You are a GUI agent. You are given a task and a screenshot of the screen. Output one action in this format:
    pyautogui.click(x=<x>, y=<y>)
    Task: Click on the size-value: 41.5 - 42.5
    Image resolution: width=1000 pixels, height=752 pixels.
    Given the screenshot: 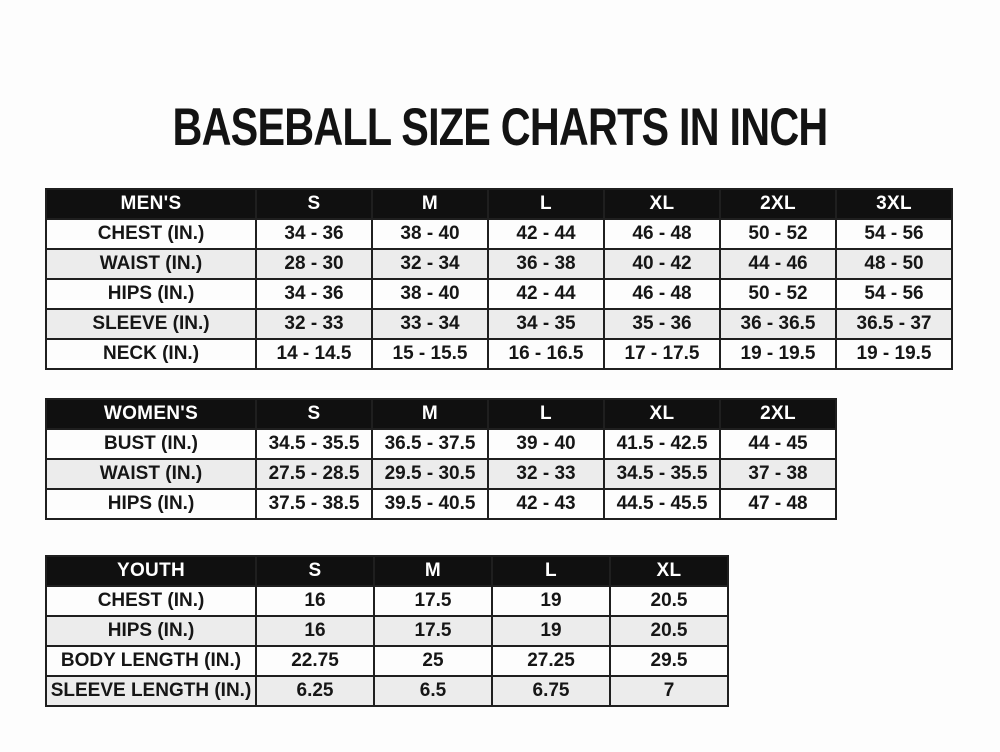 What is the action you would take?
    pyautogui.click(x=662, y=444)
    